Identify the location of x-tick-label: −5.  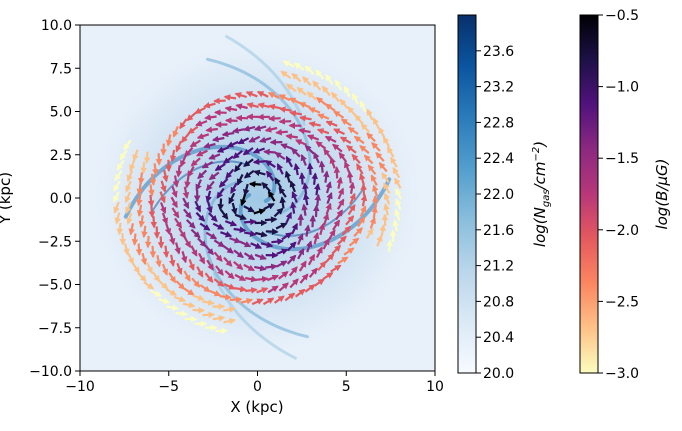
(168, 387).